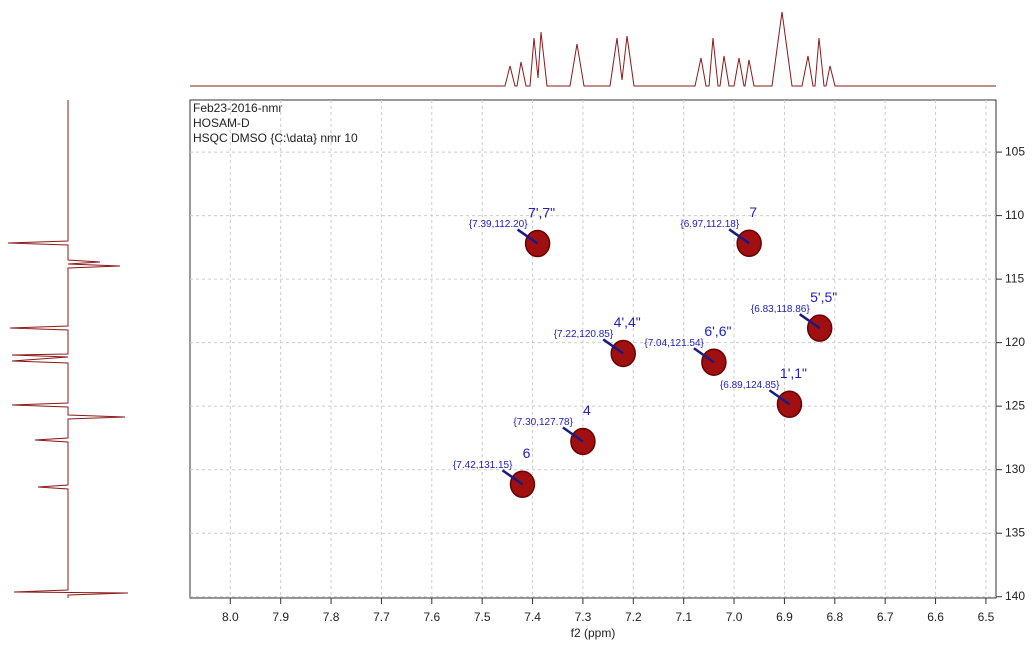  What do you see at coordinates (221, 123) in the screenshot?
I see `header-line: HOSAM-D` at bounding box center [221, 123].